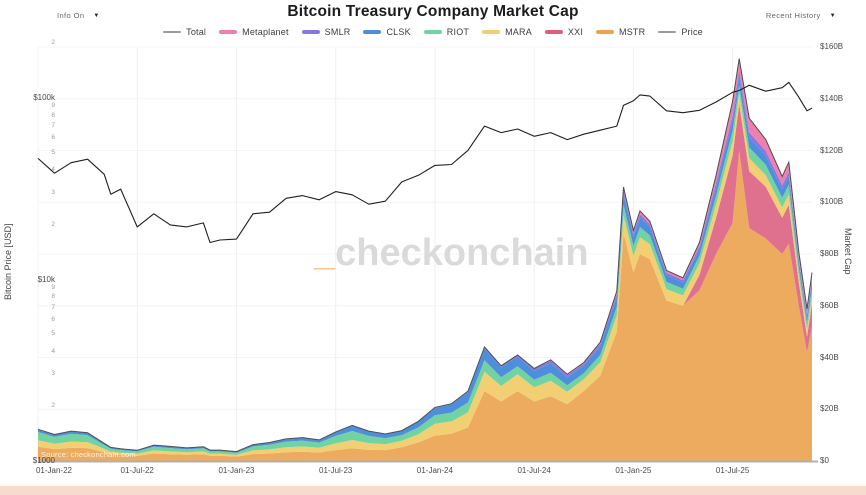 The width and height of the screenshot is (866, 495). What do you see at coordinates (829, 357) in the screenshot?
I see `right-axis-tick: $40B` at bounding box center [829, 357].